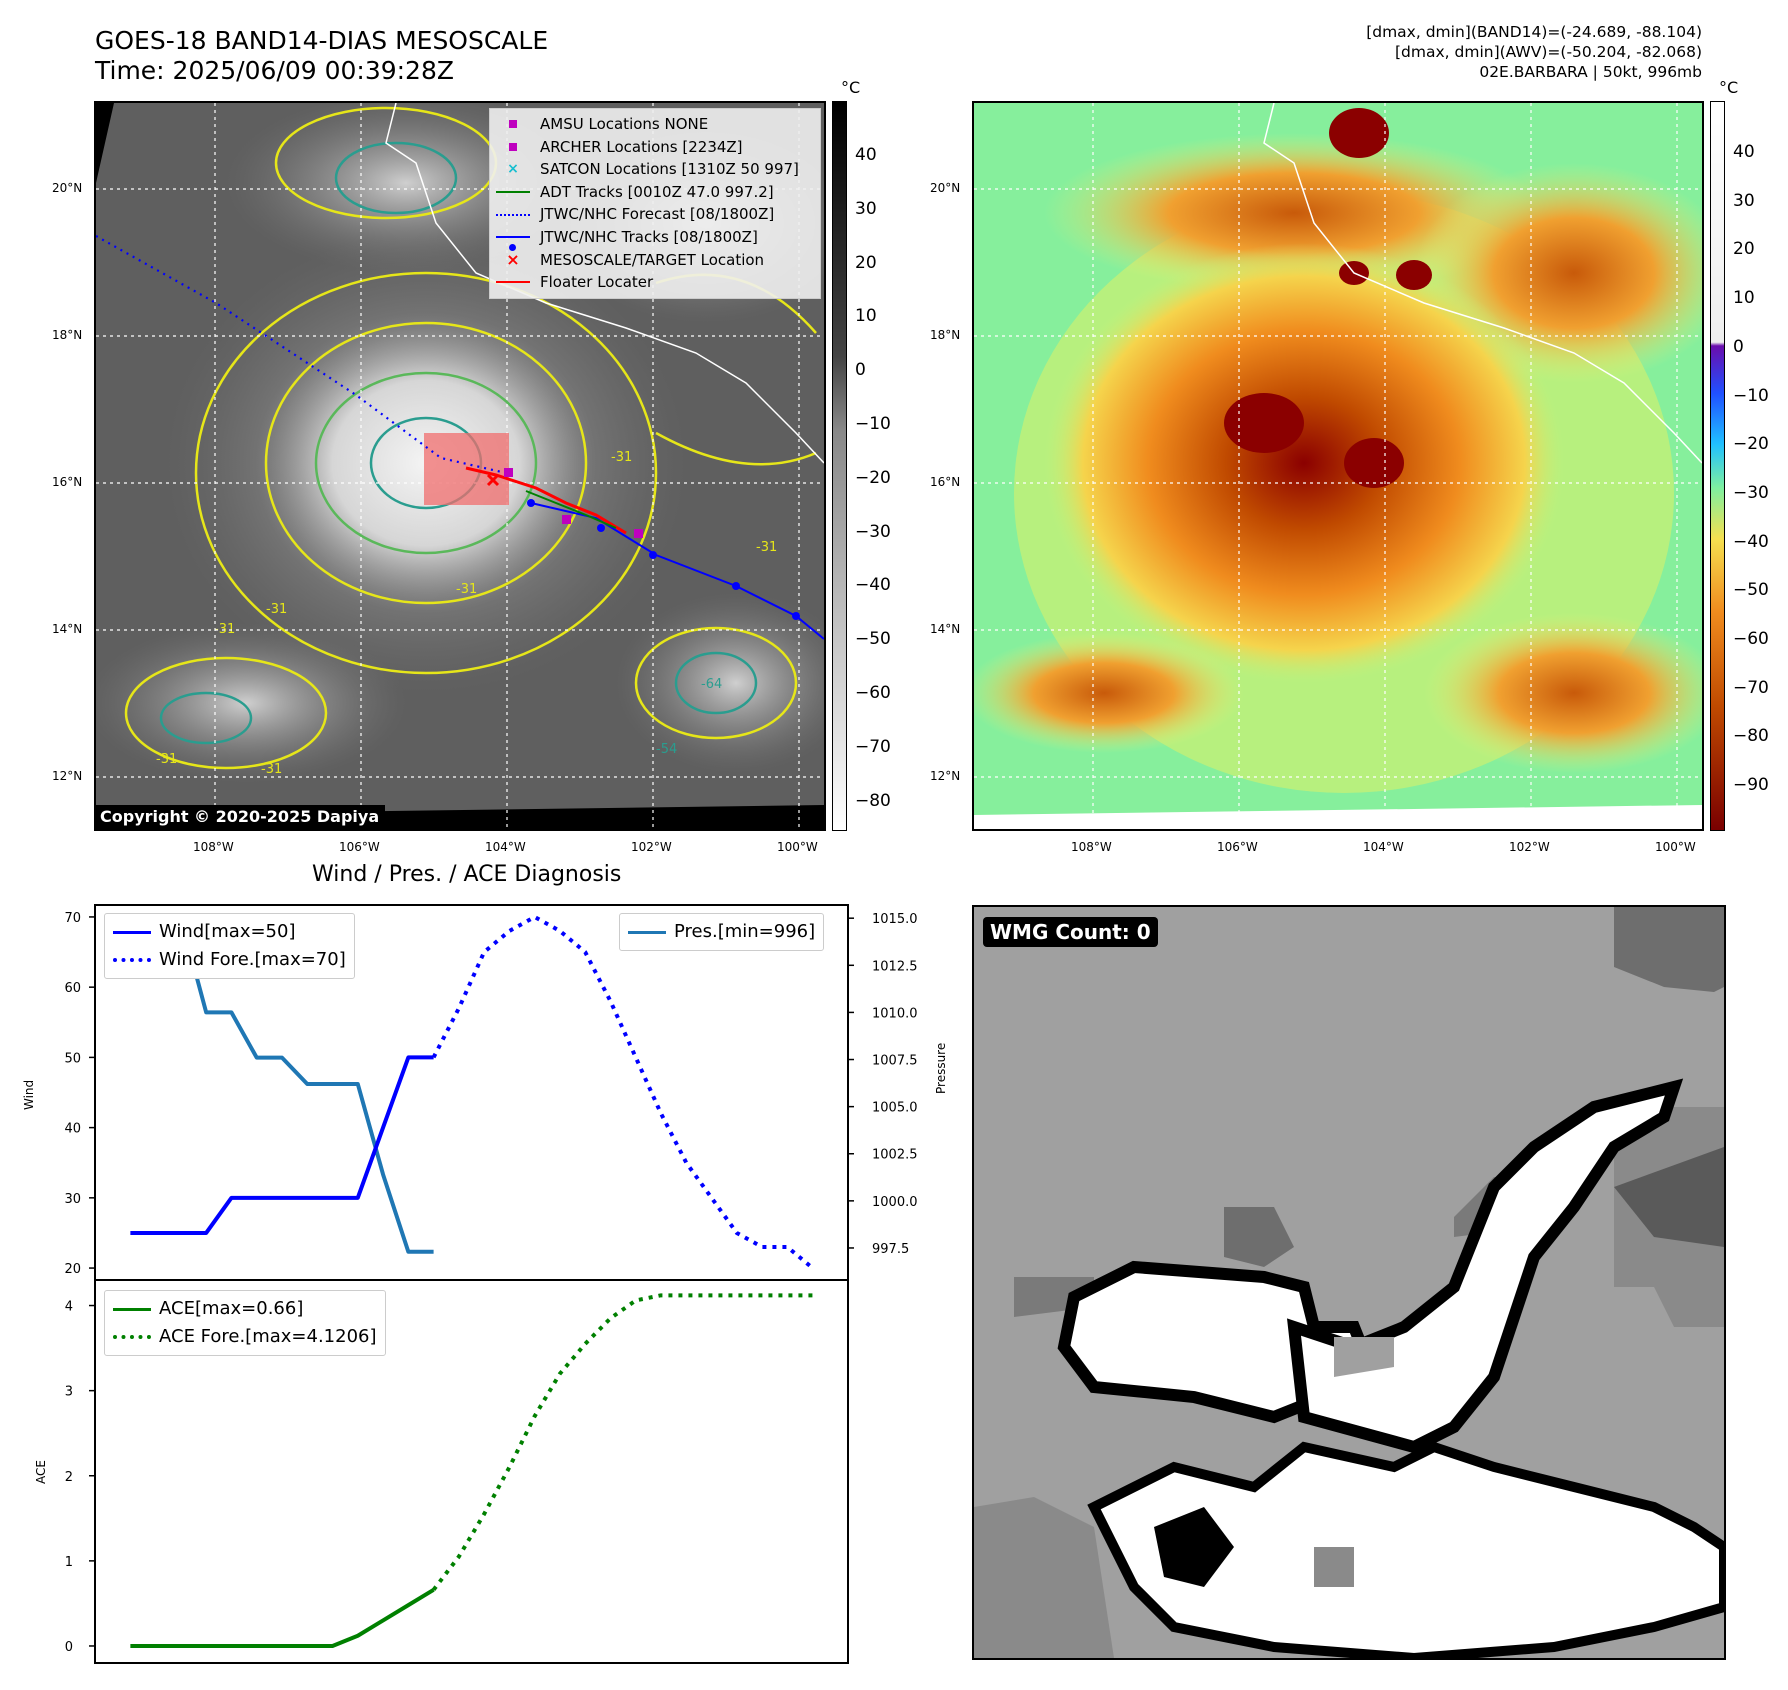 The width and height of the screenshot is (1788, 1690). I want to click on ace-forecast-line, so click(622, 1442).